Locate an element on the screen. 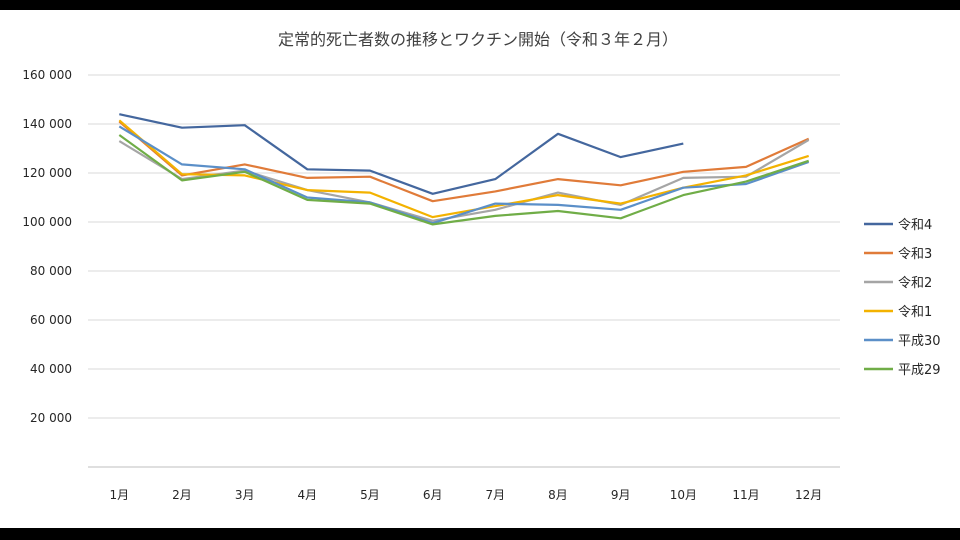 The image size is (960, 540). legend-label: 令和2 is located at coordinates (915, 283).